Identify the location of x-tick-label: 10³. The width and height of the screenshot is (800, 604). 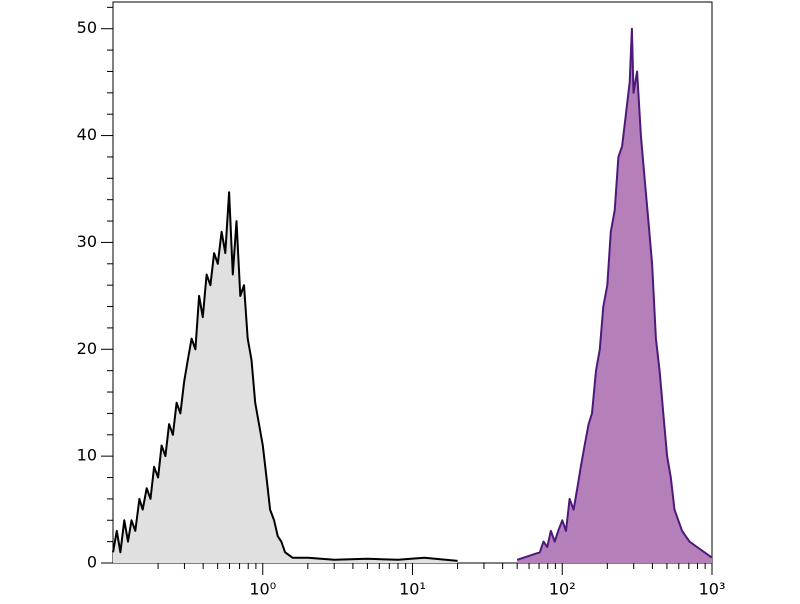
(712, 589).